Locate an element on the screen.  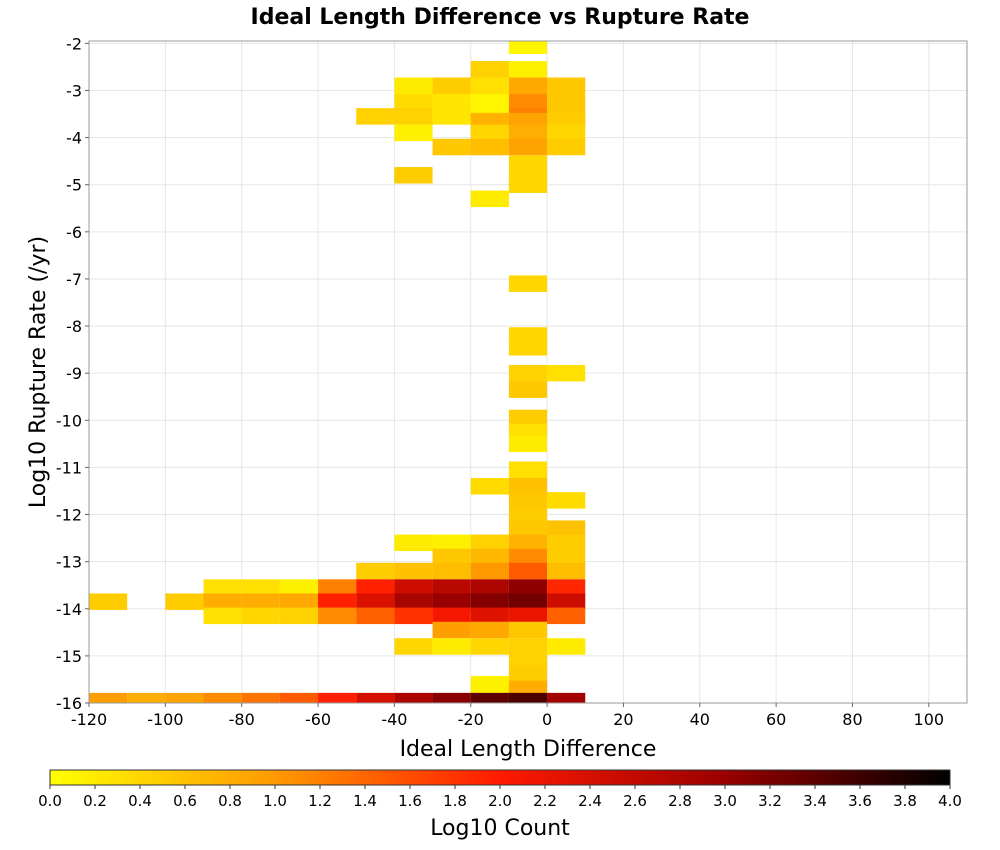
y-tick-label: -11 is located at coordinates (69, 467).